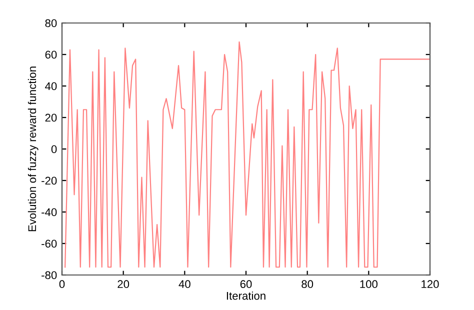 The width and height of the screenshot is (474, 310). I want to click on x-axis-title: Iteration, so click(246, 296).